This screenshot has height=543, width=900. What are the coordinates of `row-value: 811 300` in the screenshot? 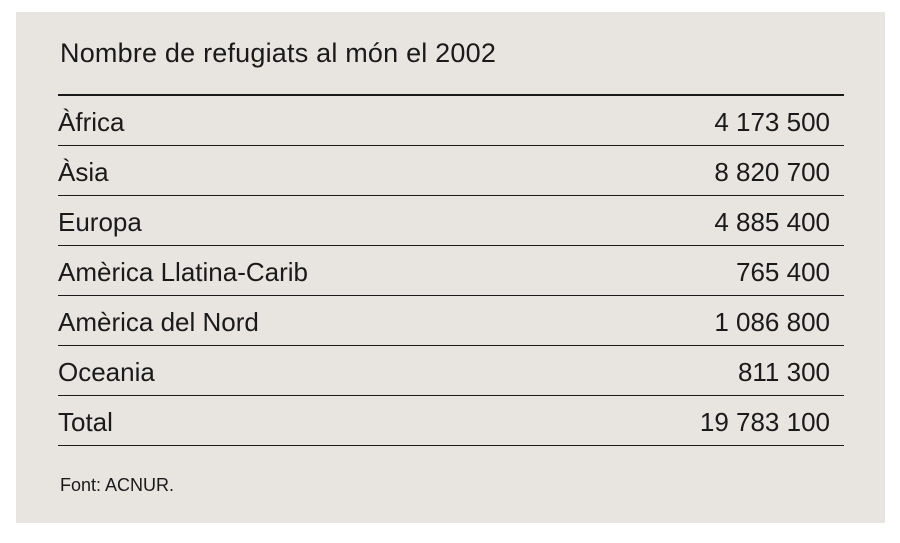 It's located at (783, 371).